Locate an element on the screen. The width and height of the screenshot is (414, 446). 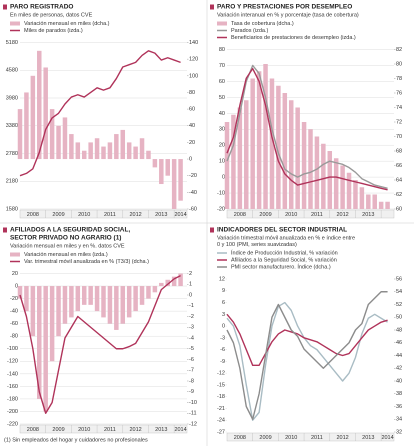
y2-tick-label: 34 is located at coordinates (399, 420).